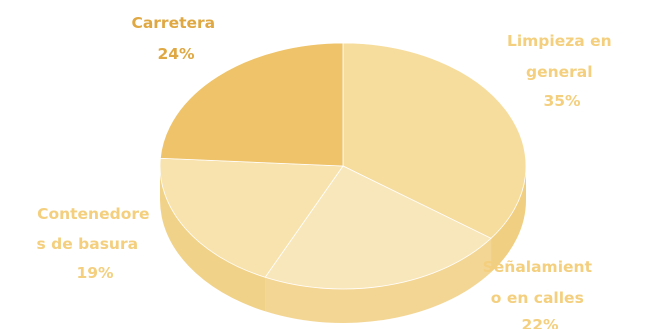  What do you see at coordinates (378, 280) in the screenshot?
I see `slice-side-senalamiento` at bounding box center [378, 280].